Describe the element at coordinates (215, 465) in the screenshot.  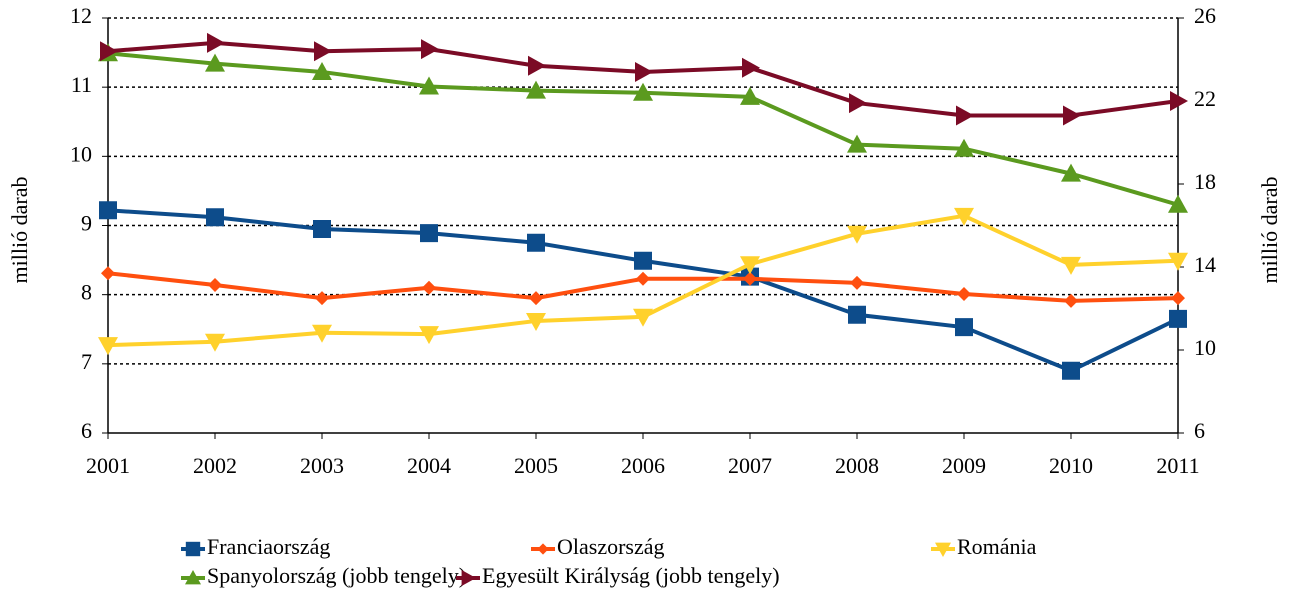
I see `x-tick-label: 2002` at that location.